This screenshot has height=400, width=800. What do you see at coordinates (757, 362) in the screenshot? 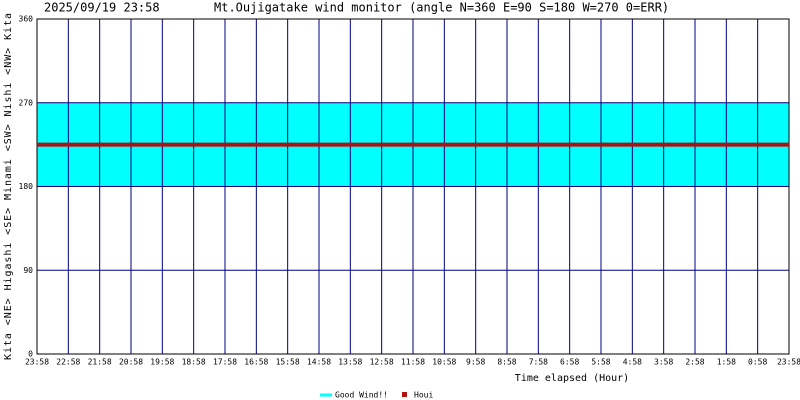
I see `x-tick-label: 0:58` at bounding box center [757, 362].